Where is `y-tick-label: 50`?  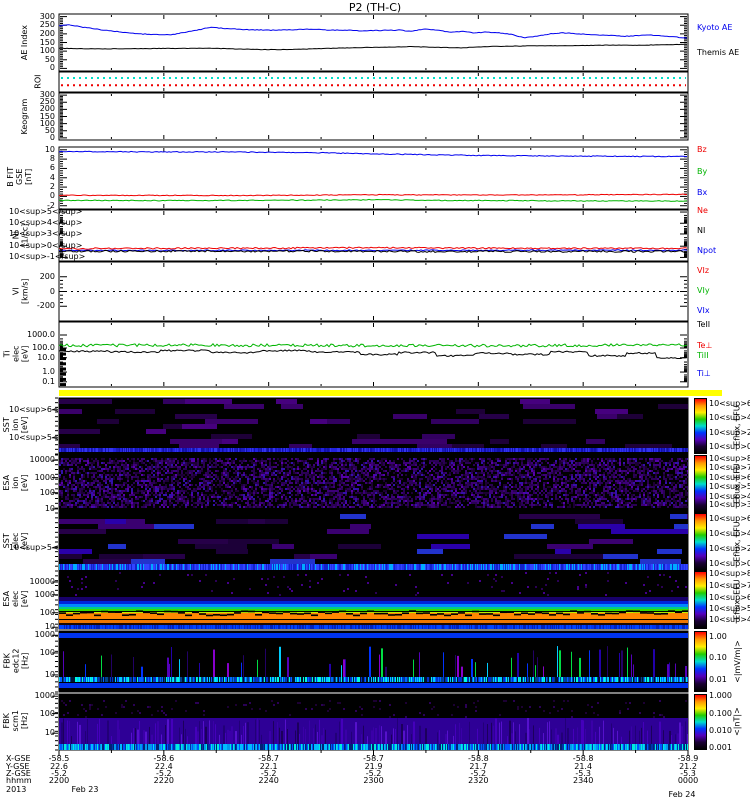
y-tick-label: 50 is located at coordinates (49, 130).